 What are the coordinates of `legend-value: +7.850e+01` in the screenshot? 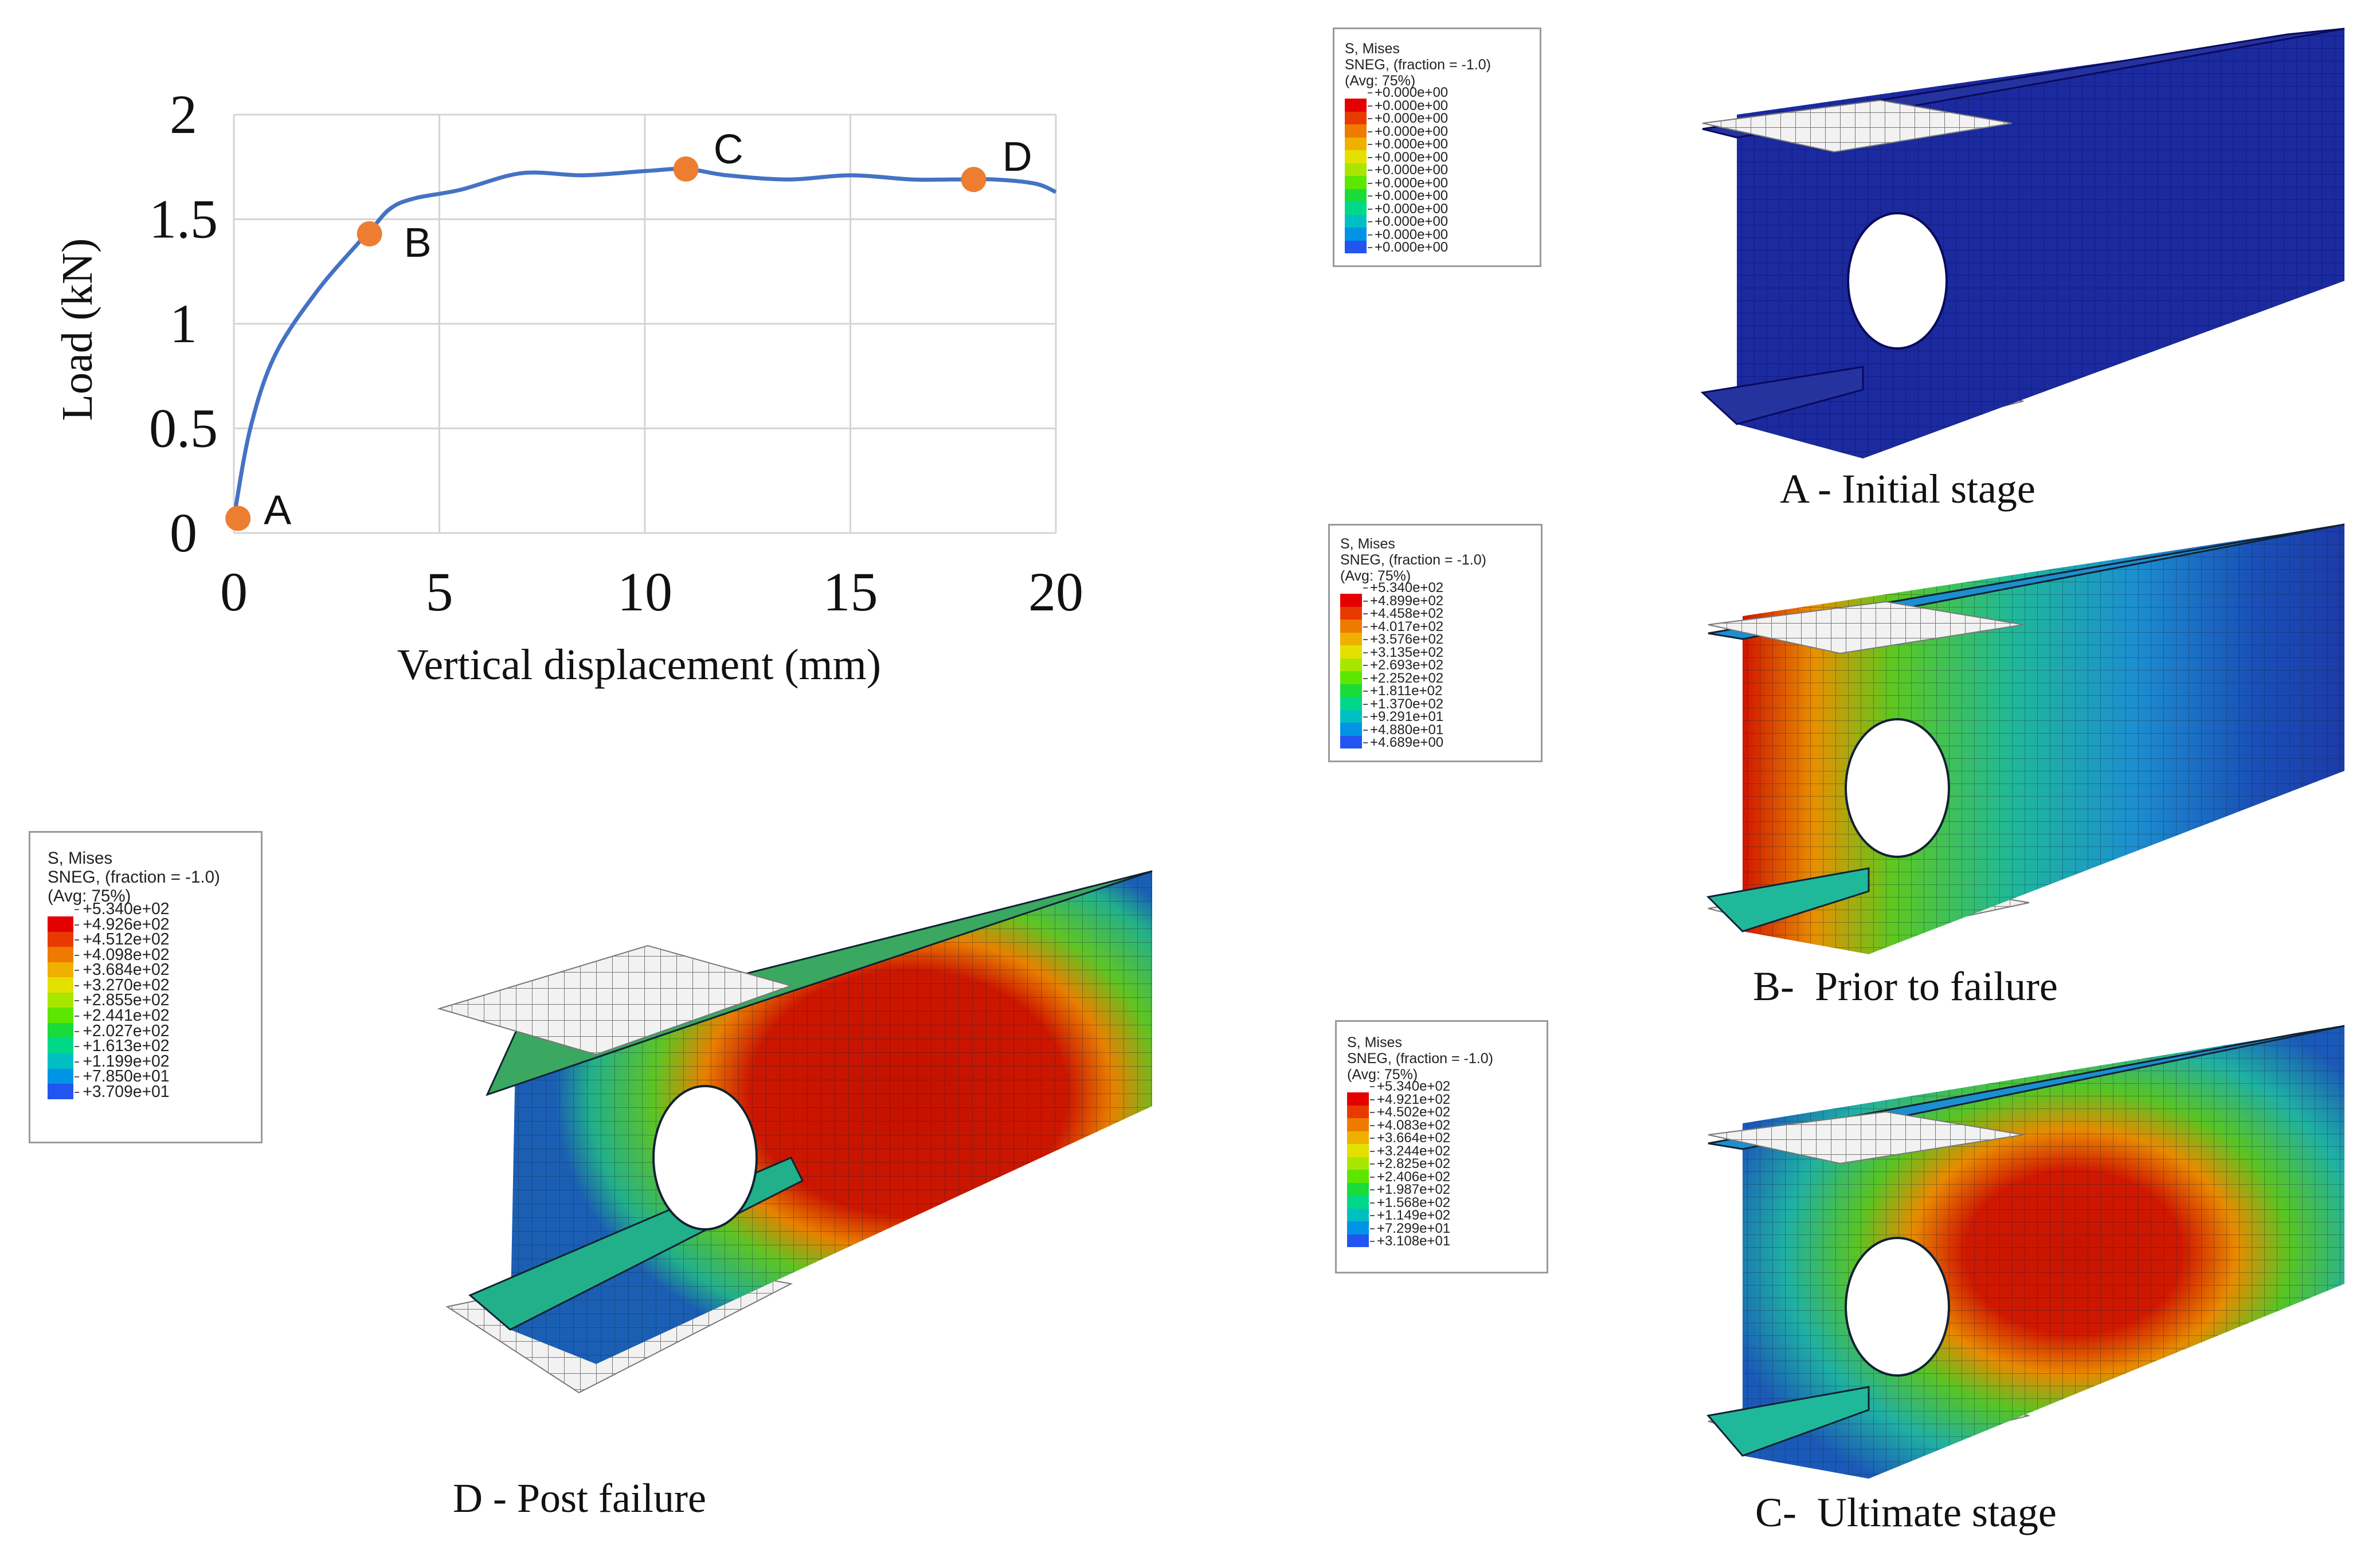 It's located at (127, 1076).